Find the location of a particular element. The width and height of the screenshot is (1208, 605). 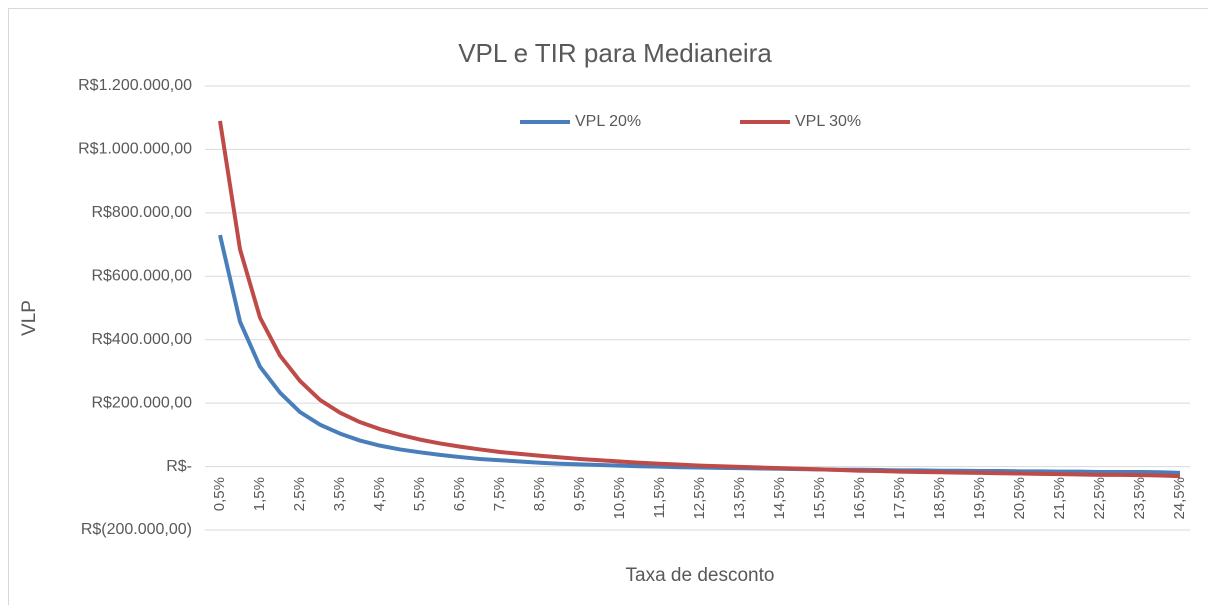

x-tick-label: 13,5% is located at coordinates (739, 498).